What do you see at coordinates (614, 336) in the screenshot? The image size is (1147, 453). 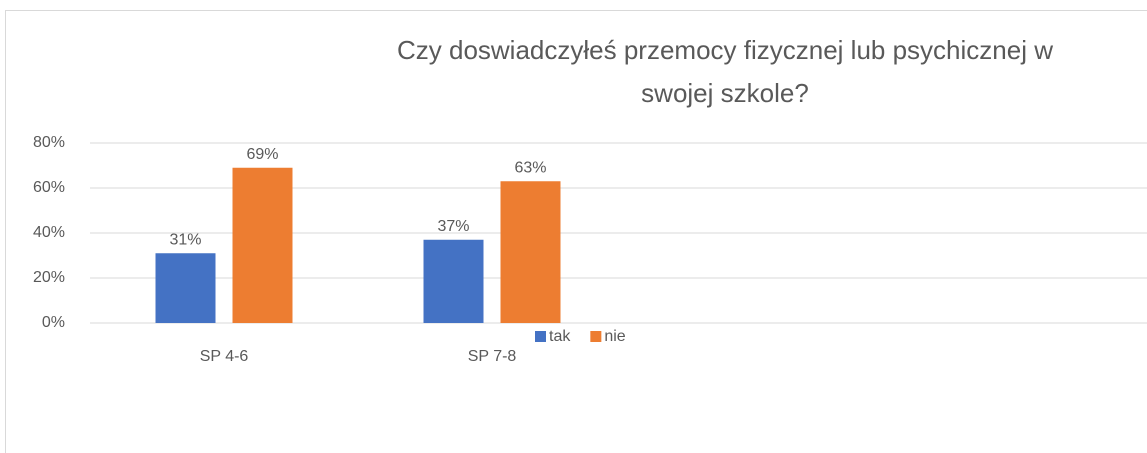 I see `legend-label: nie` at bounding box center [614, 336].